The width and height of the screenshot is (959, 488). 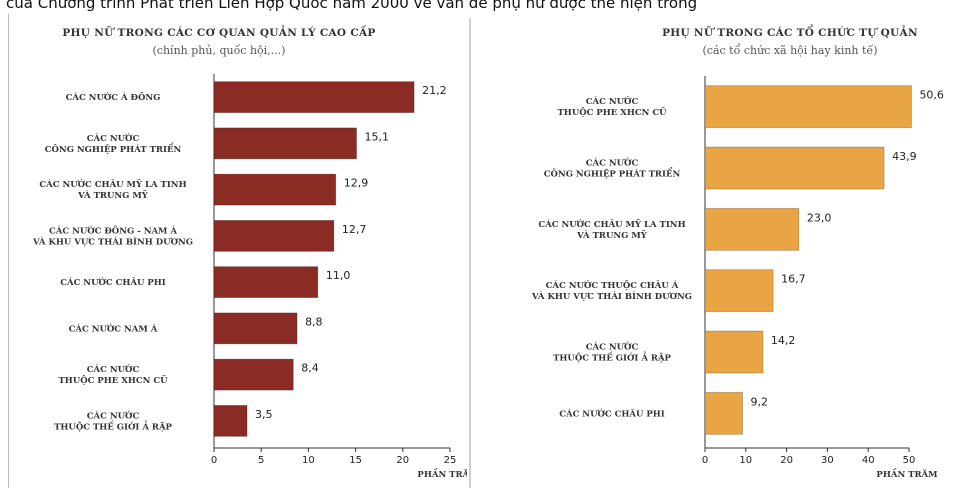 What do you see at coordinates (783, 340) in the screenshot?
I see `bar-value-label: 14,2` at bounding box center [783, 340].